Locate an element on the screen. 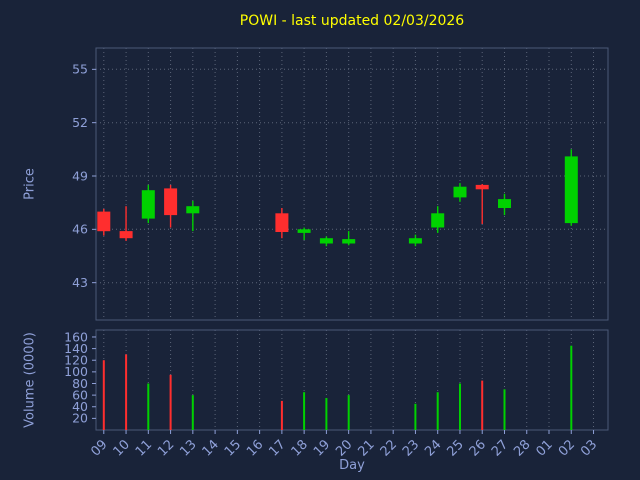 Image resolution: width=640 pixels, height=480 pixels. volume-tick-label: 60 is located at coordinates (80, 394).